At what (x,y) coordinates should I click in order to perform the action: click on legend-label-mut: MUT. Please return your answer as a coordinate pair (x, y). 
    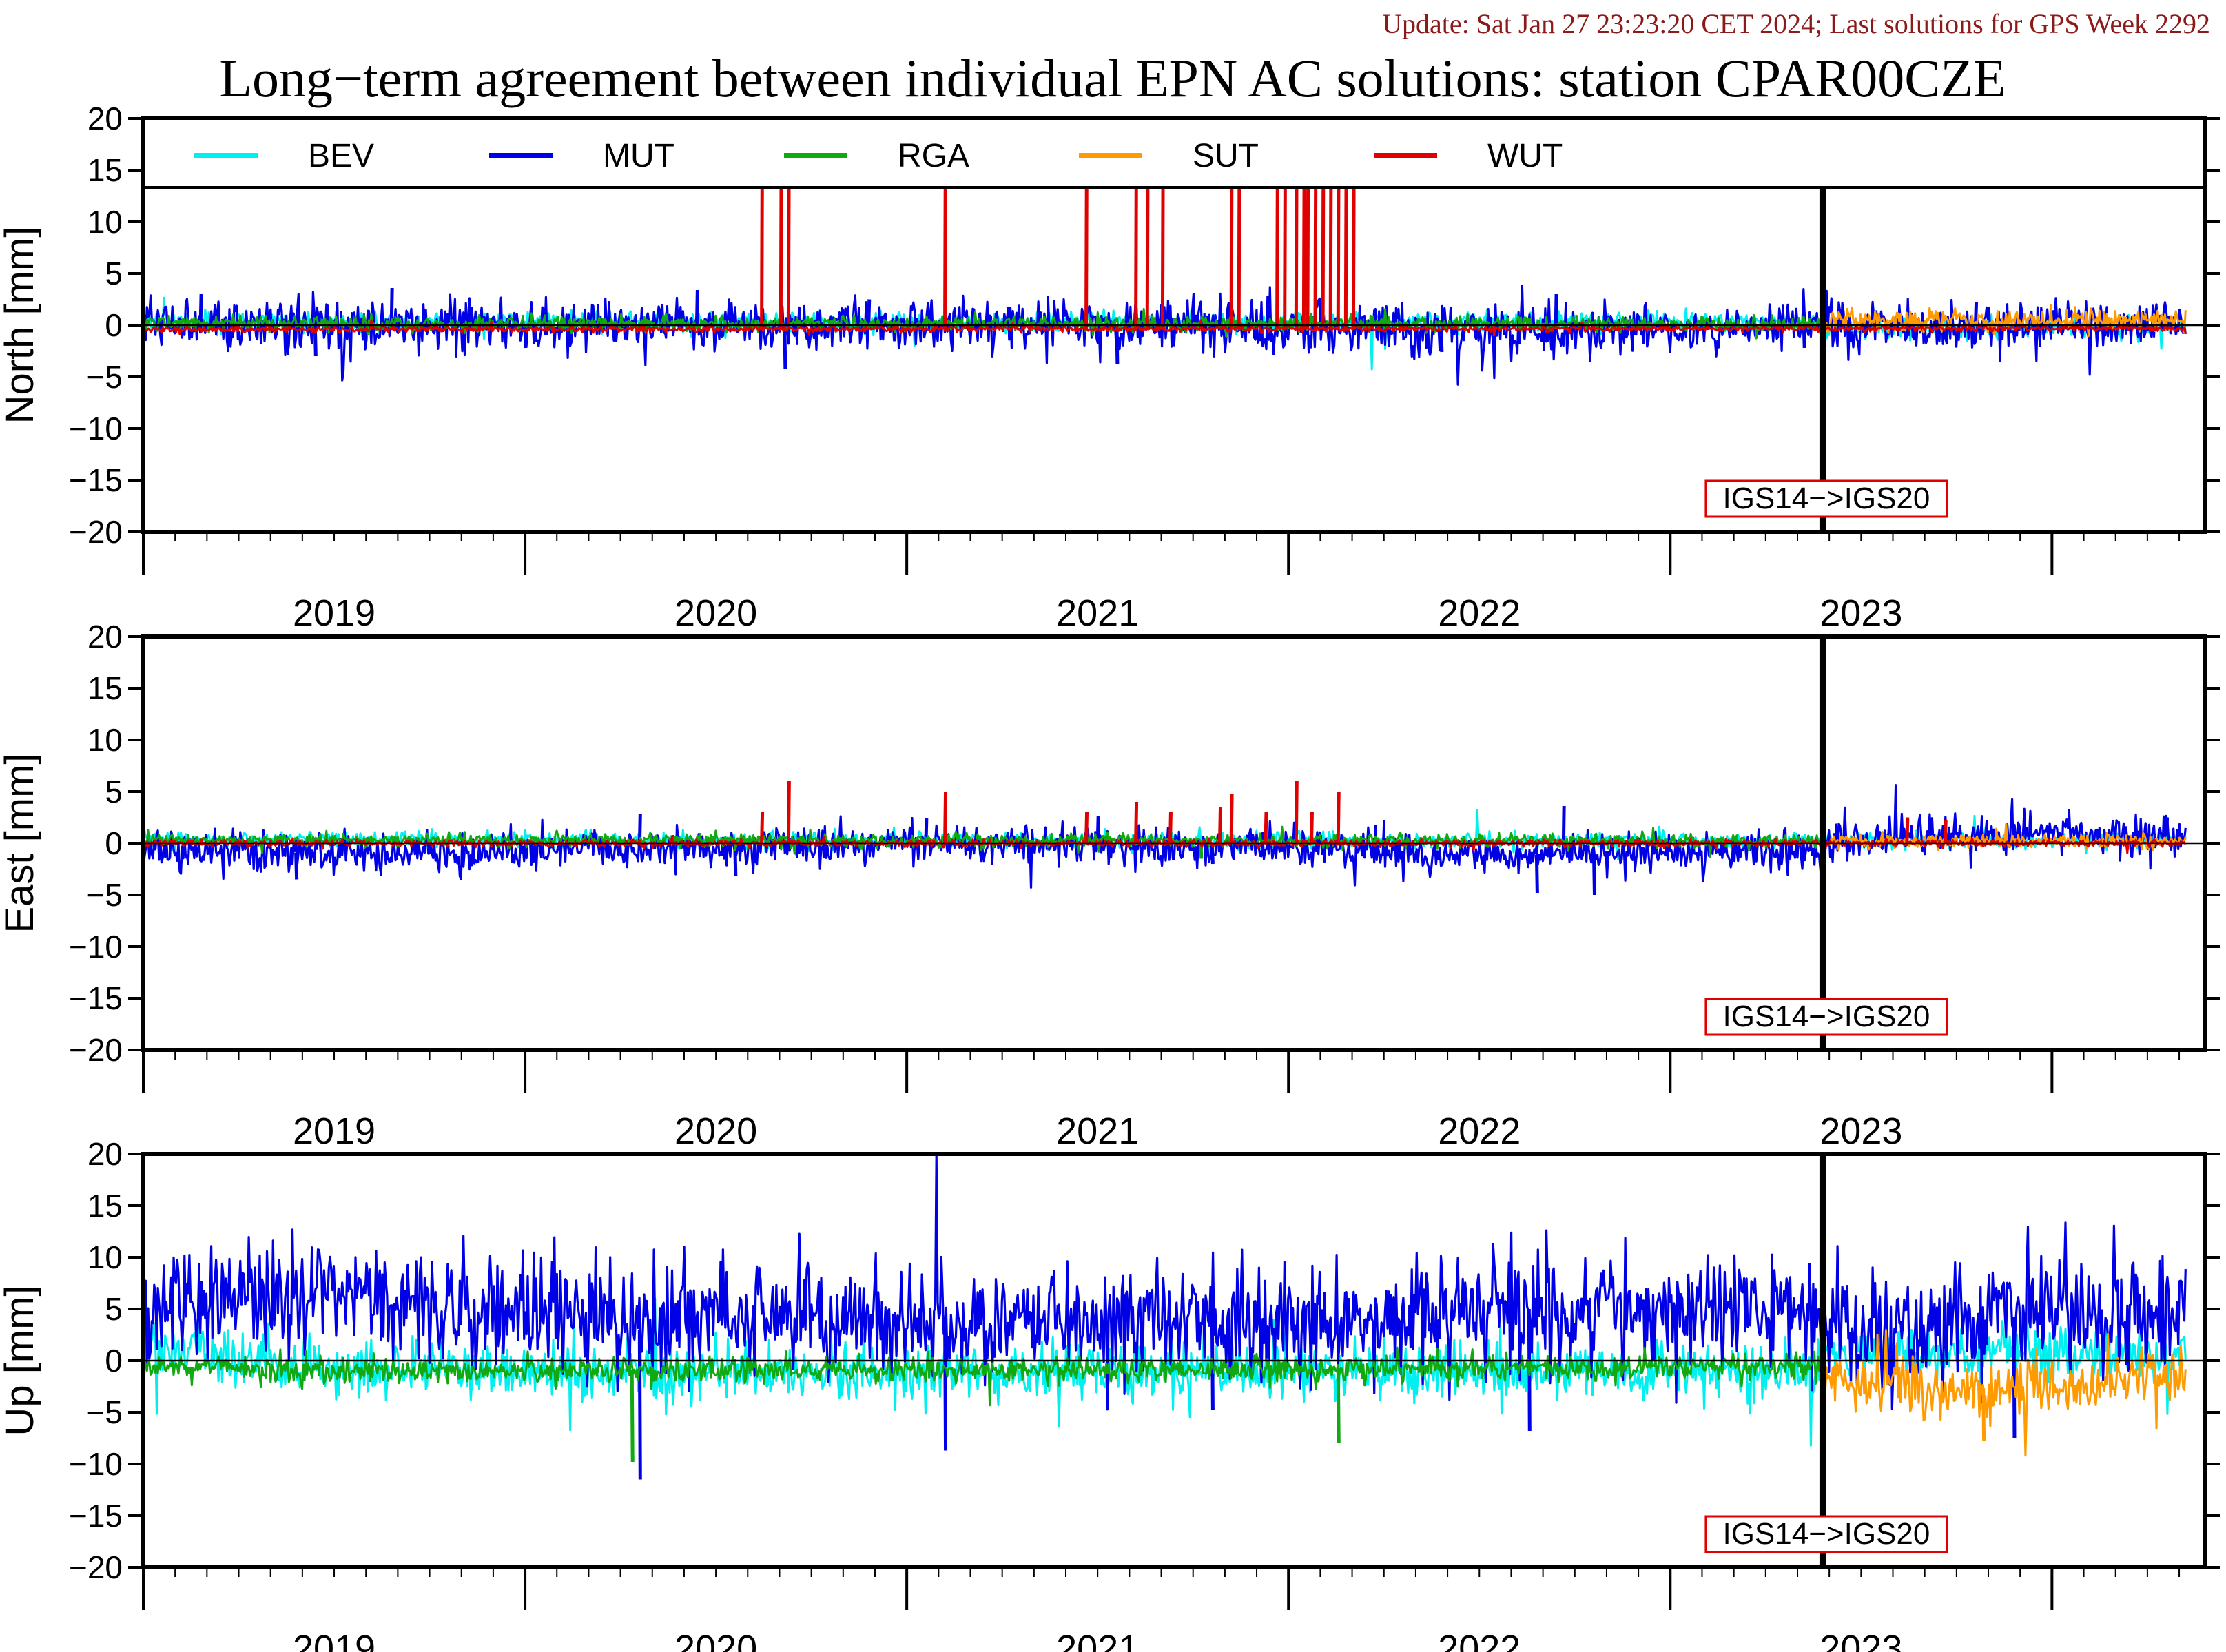
    Looking at the image, I should click on (638, 156).